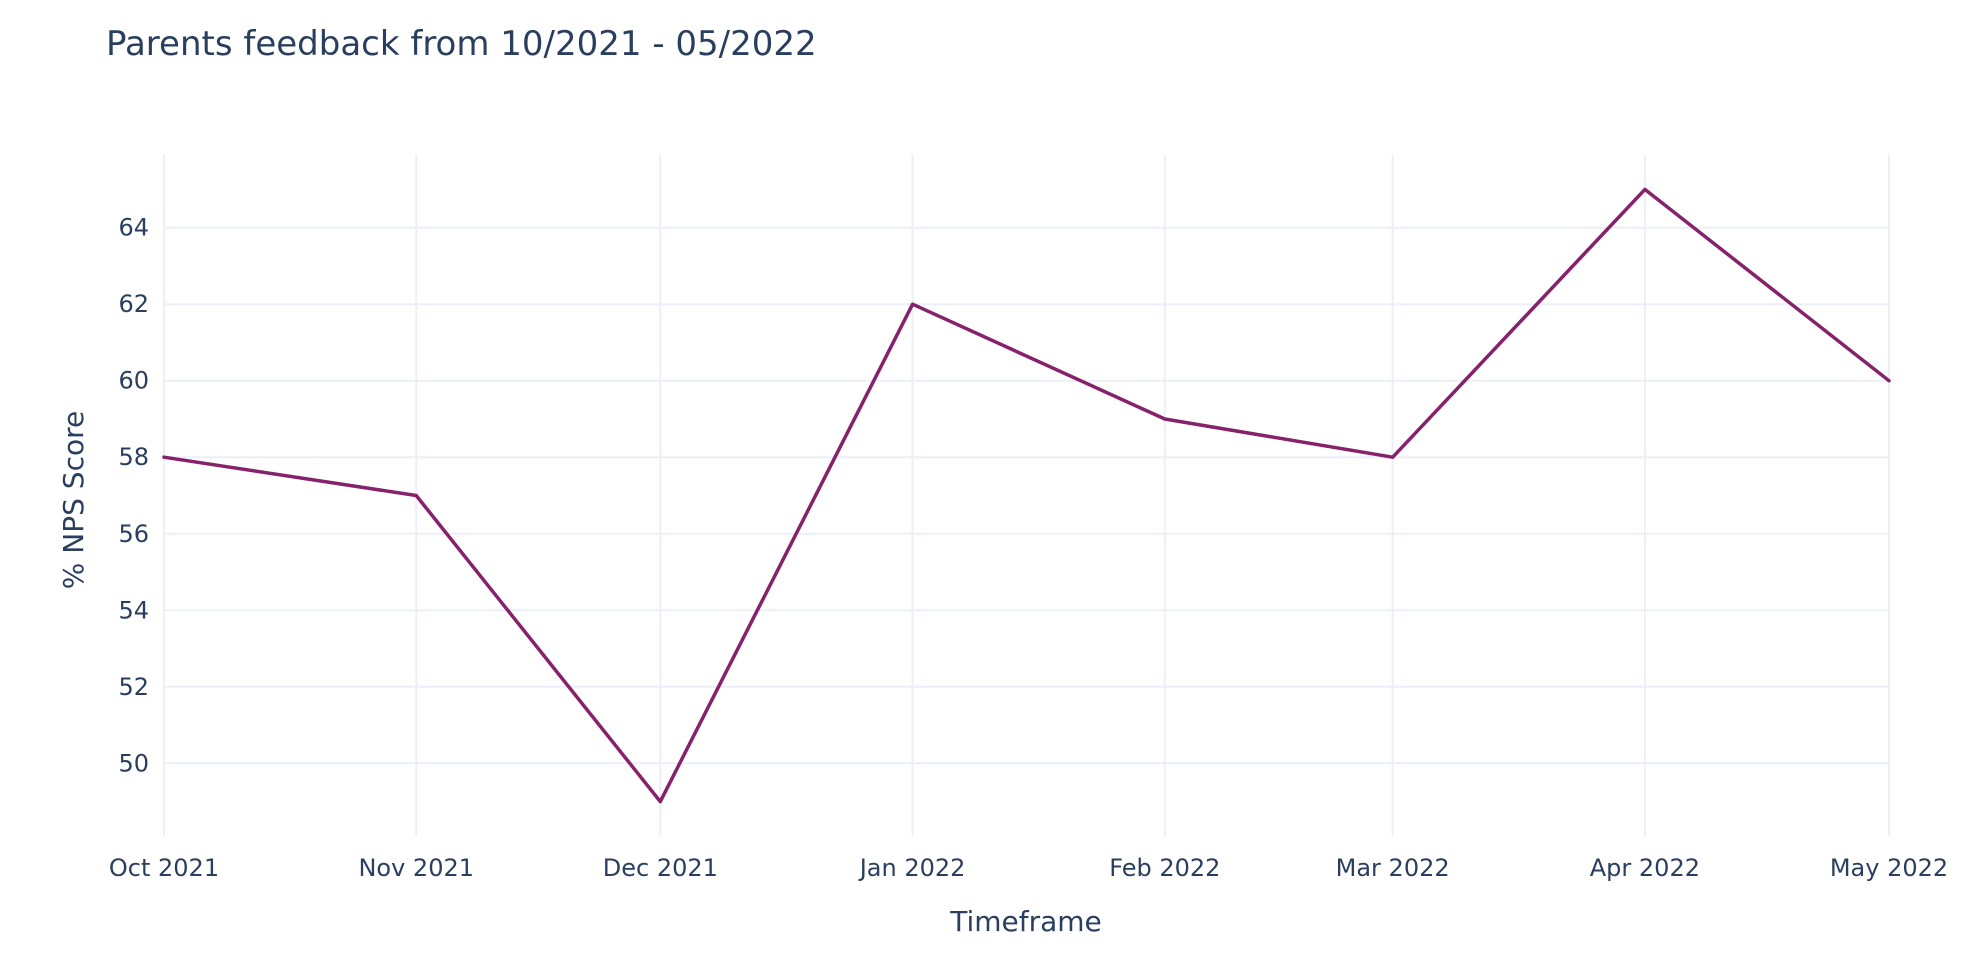  What do you see at coordinates (461, 44) in the screenshot?
I see `chart-title: Parents feedback from 10/2021 - 05/2022` at bounding box center [461, 44].